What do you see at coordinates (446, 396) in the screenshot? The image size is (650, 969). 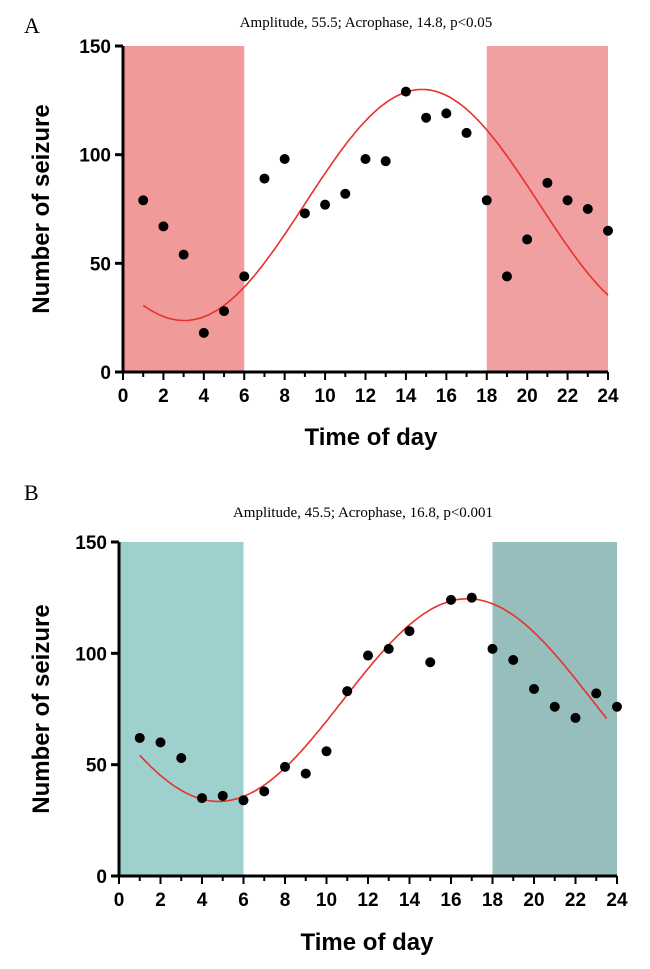 I see `x-tick-label-a-16: 16` at bounding box center [446, 396].